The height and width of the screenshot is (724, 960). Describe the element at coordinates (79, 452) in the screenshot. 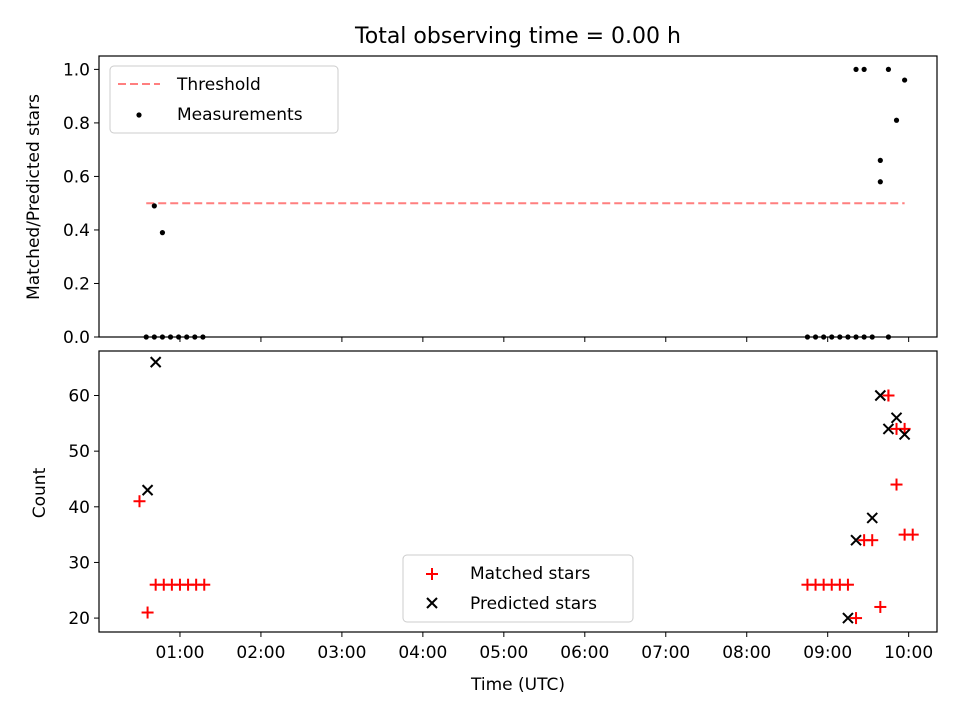

I see `bottom-y-tick-label: 50` at that location.